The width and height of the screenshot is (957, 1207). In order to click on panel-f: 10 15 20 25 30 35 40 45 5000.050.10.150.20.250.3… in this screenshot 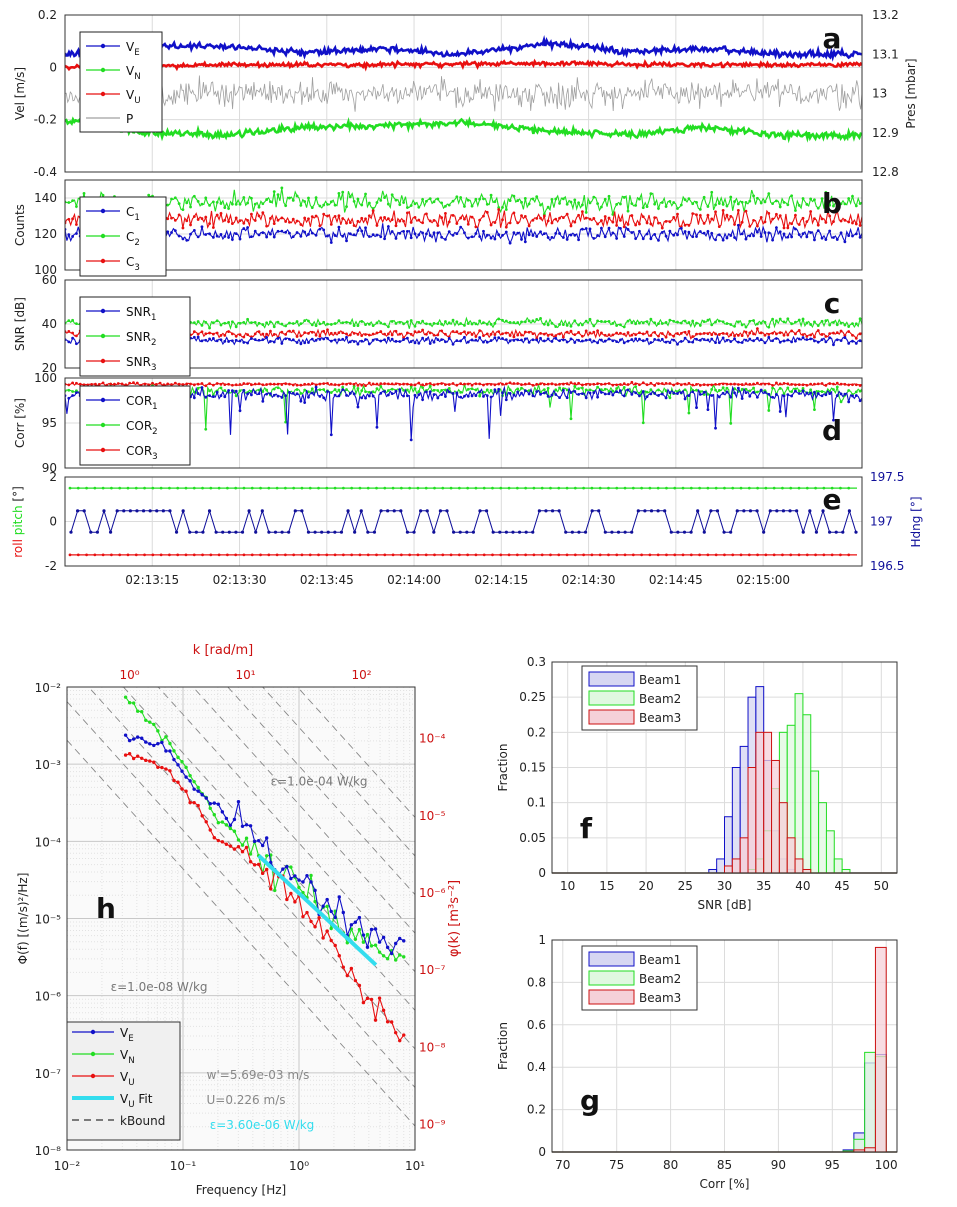, I will do `click(697, 783)`.